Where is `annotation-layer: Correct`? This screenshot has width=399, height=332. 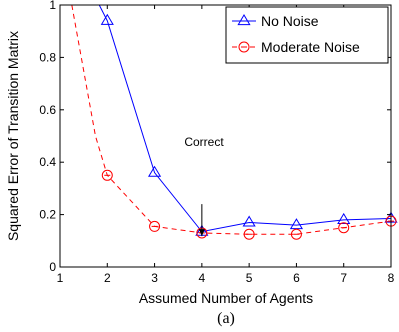
annotation-layer: Correct is located at coordinates (204, 186).